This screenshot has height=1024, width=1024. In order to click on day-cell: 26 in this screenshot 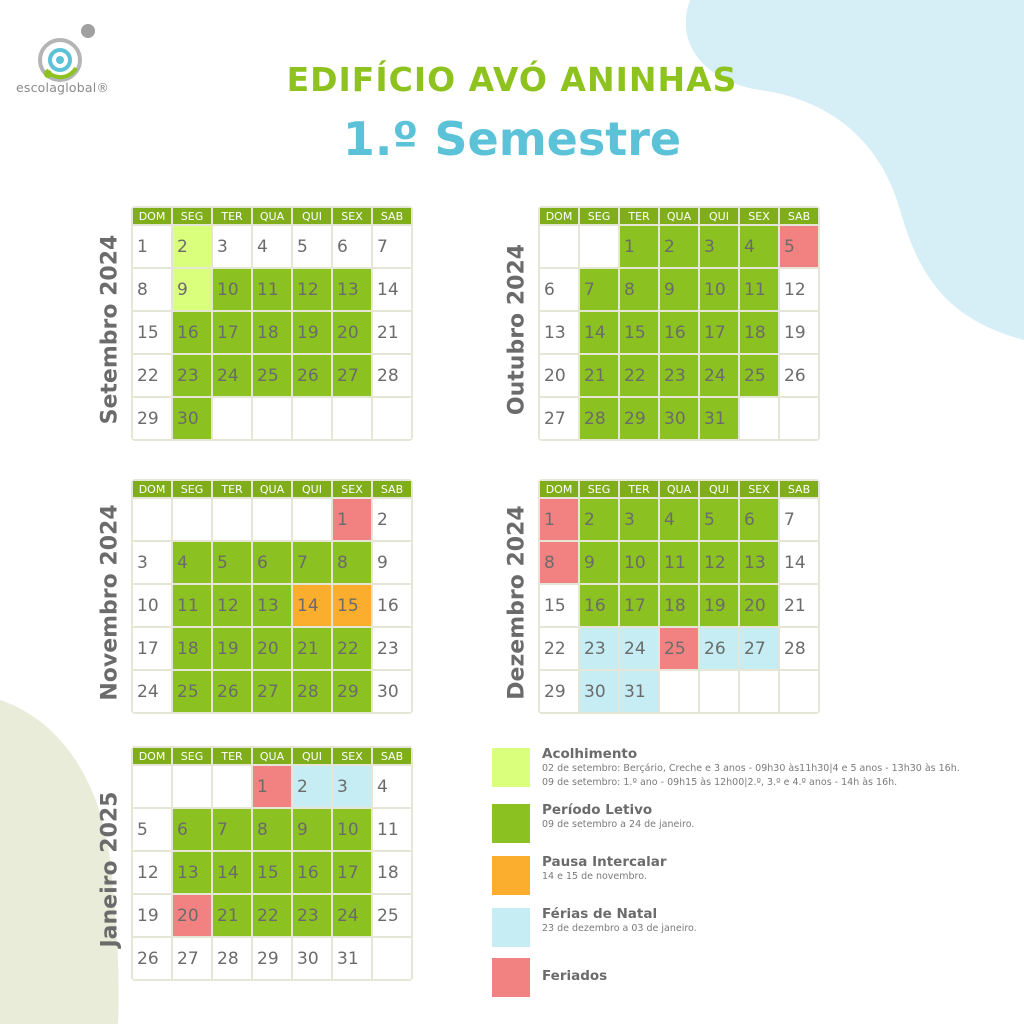, I will do `click(719, 648)`.